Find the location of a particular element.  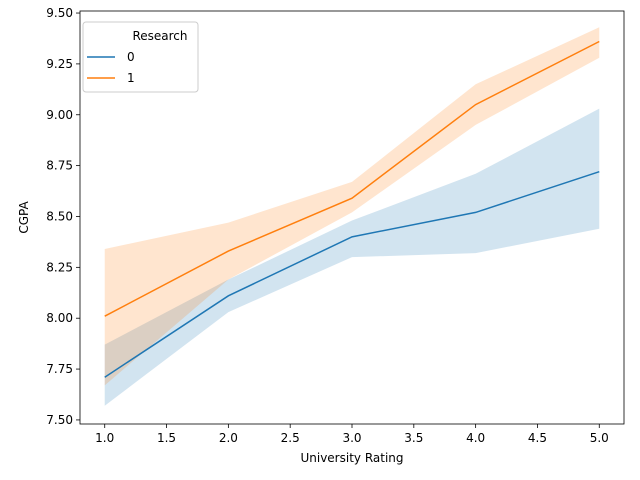

y-tick-label: 9.00 is located at coordinates (59, 115).